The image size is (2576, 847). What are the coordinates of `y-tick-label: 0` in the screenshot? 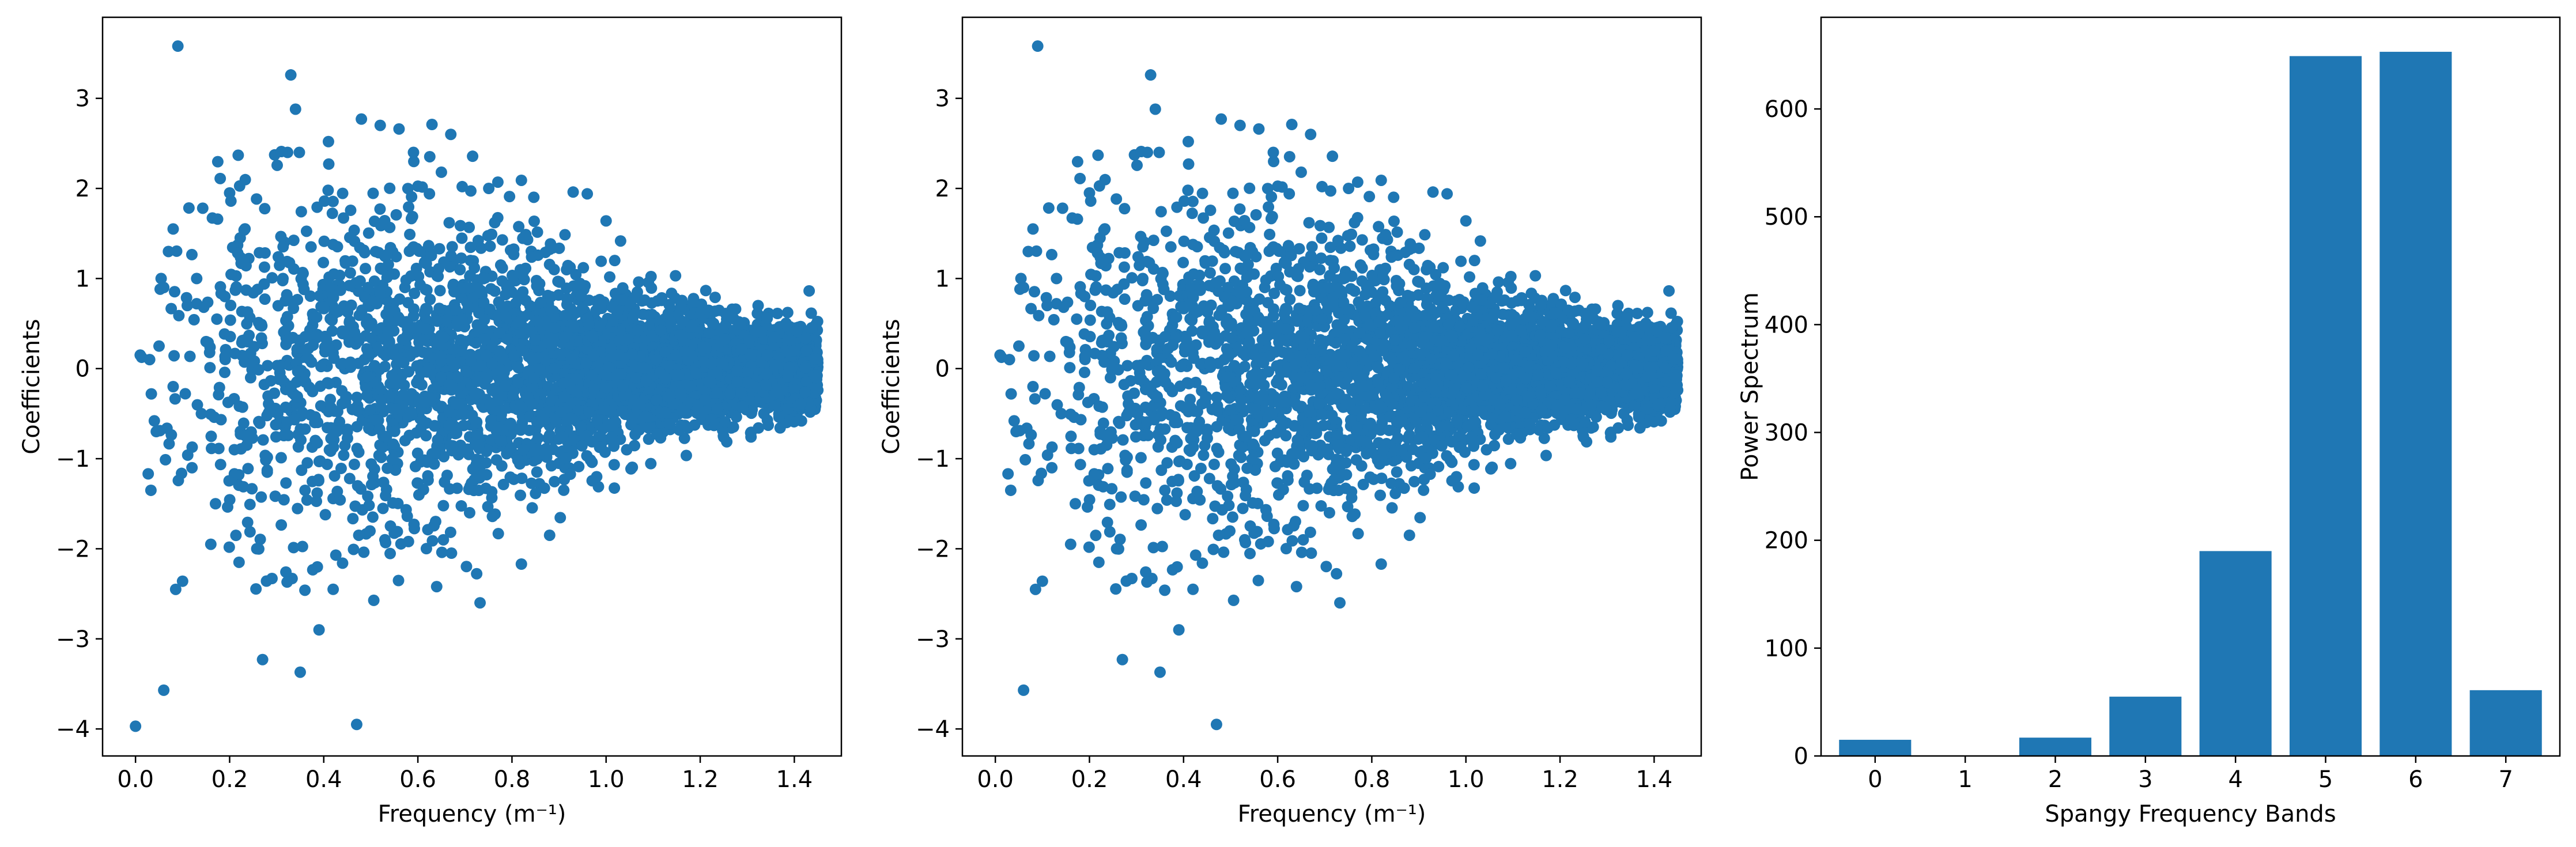 It's located at (82, 369).